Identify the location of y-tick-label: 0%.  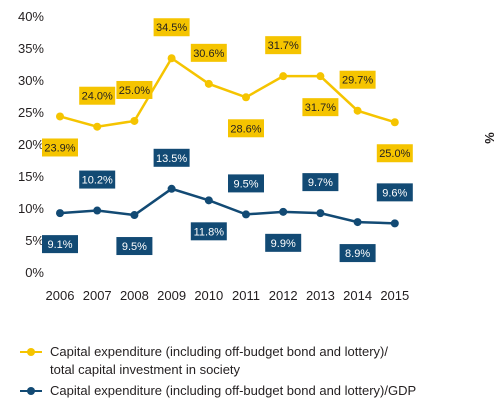
(34, 272).